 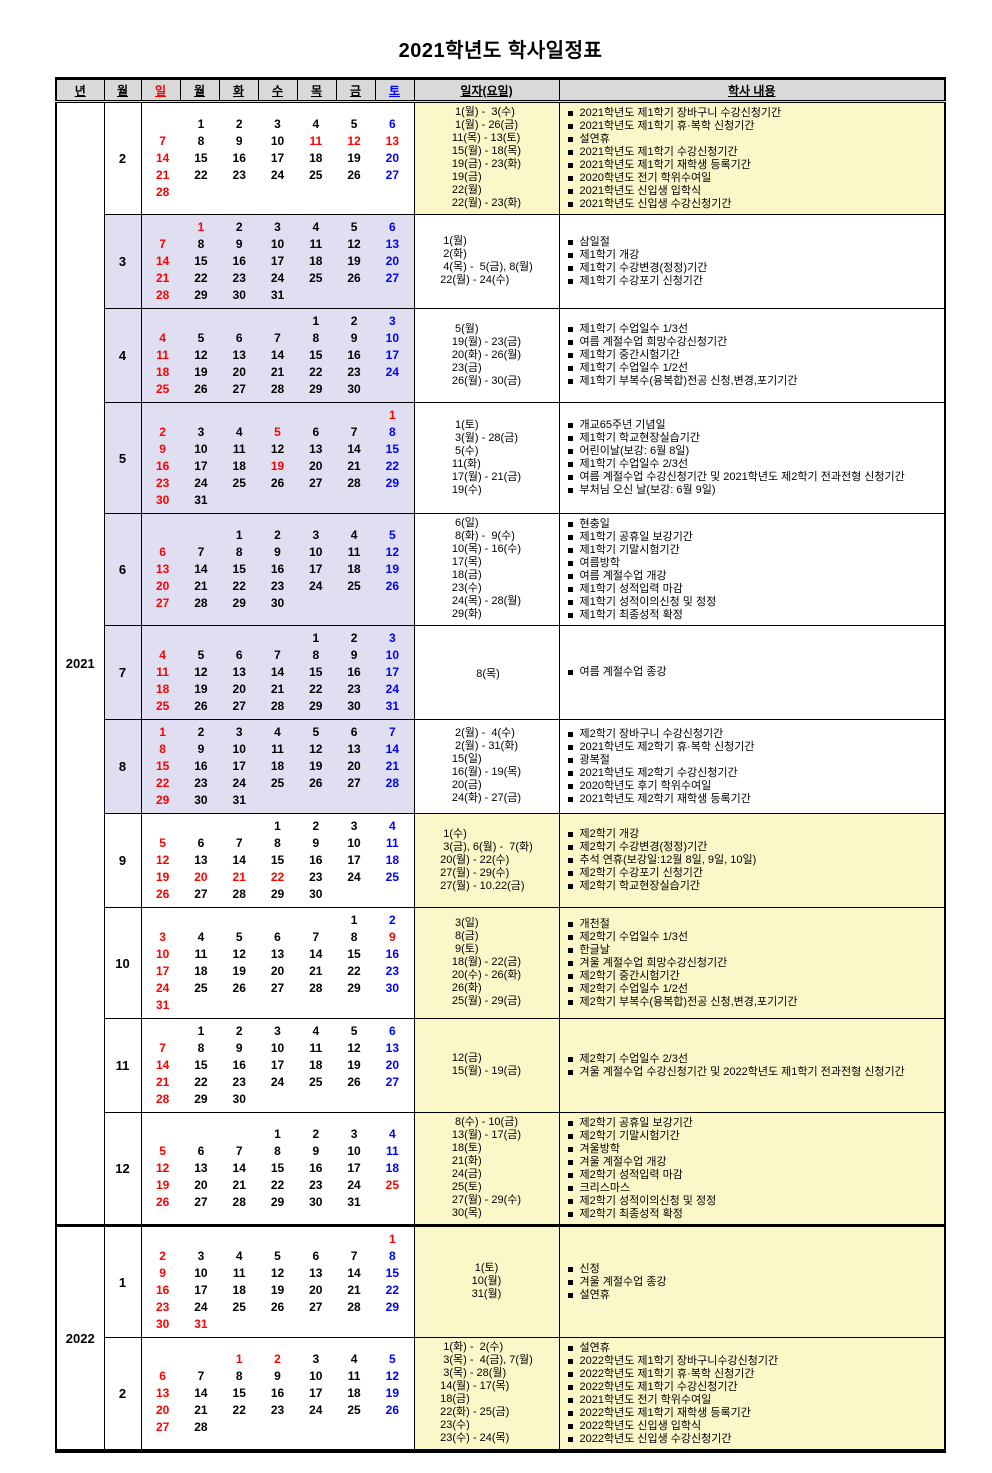 What do you see at coordinates (466, 177) in the screenshot?
I see `date-item: 19(금)` at bounding box center [466, 177].